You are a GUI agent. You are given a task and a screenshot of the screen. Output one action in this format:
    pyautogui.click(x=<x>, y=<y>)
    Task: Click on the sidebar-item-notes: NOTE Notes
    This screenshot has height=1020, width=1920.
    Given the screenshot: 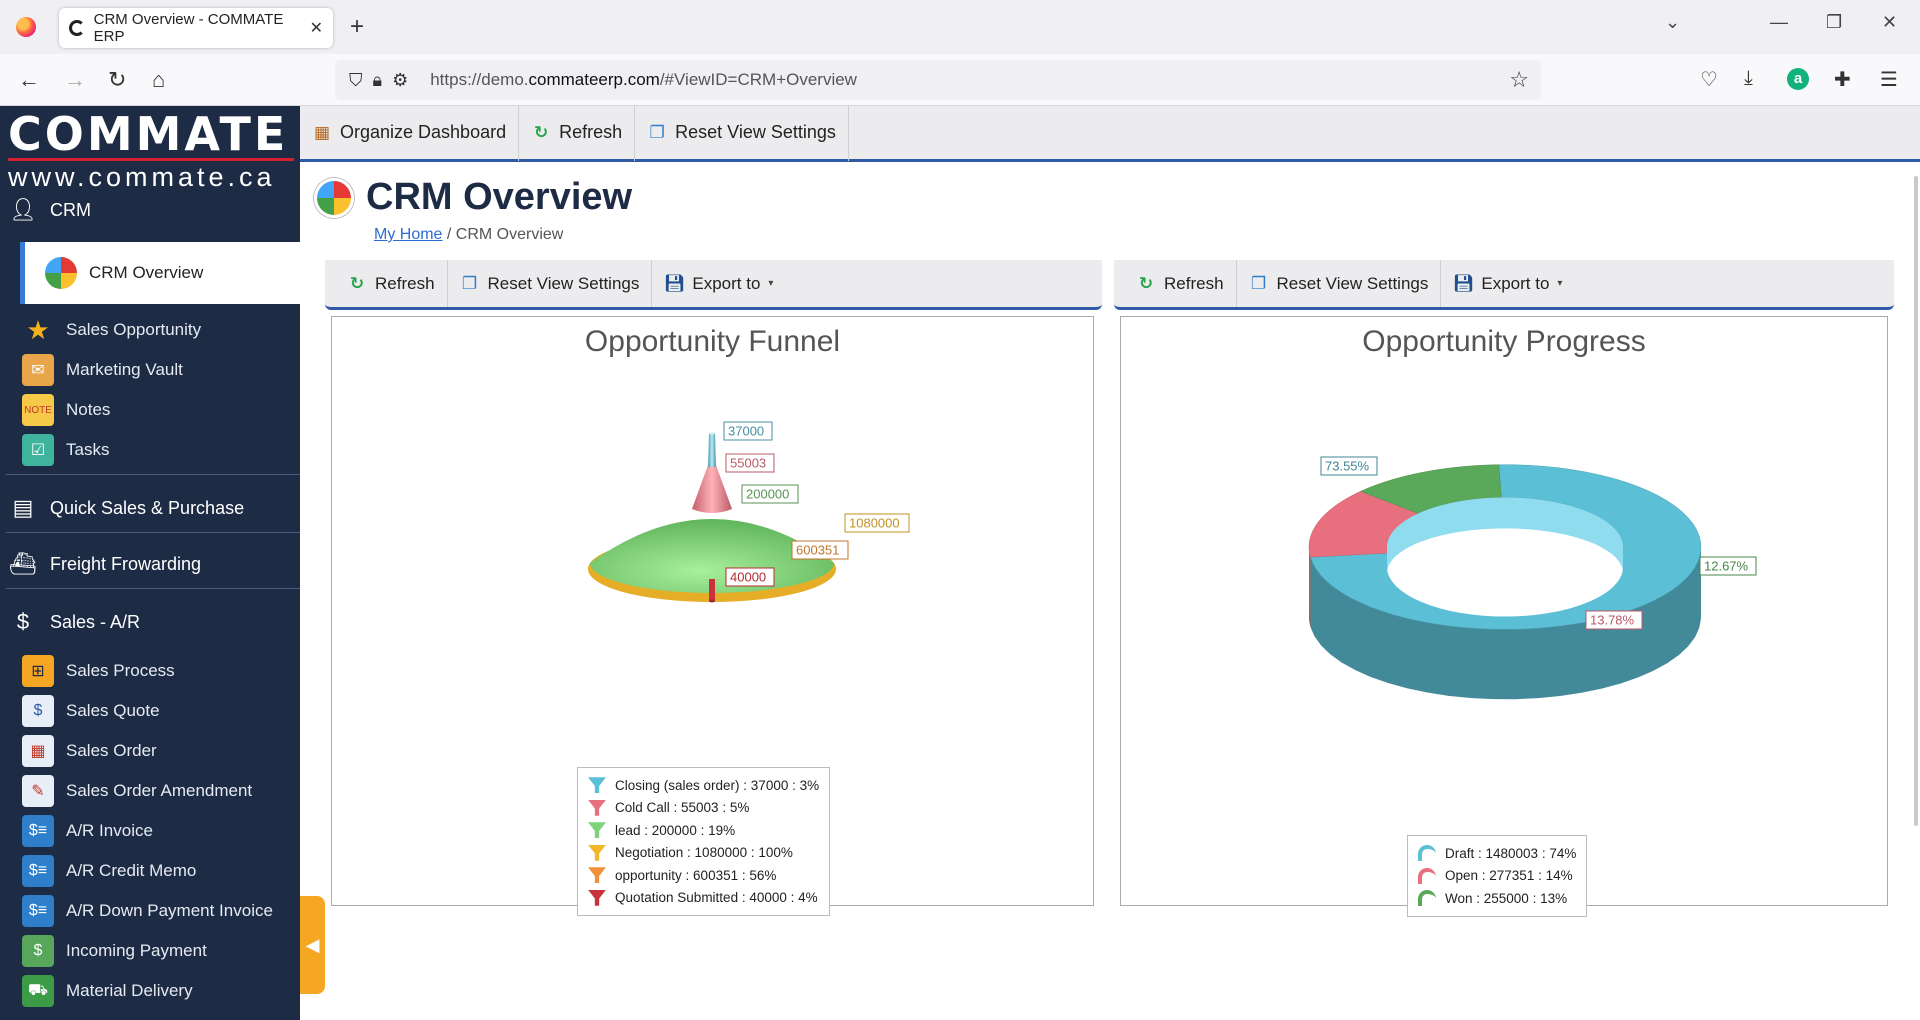 What is the action you would take?
    pyautogui.click(x=150, y=410)
    